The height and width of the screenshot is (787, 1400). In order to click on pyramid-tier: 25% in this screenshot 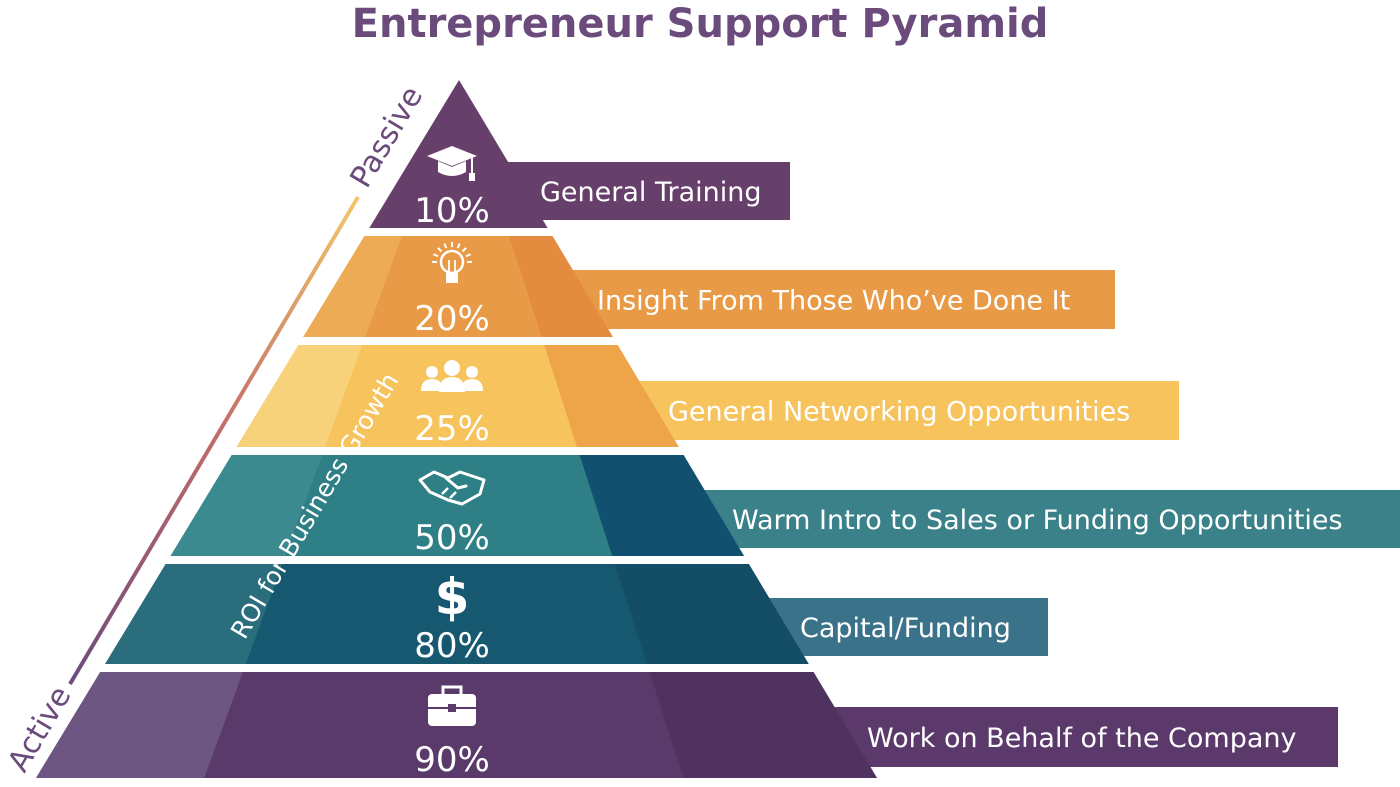, I will do `click(457, 397)`.